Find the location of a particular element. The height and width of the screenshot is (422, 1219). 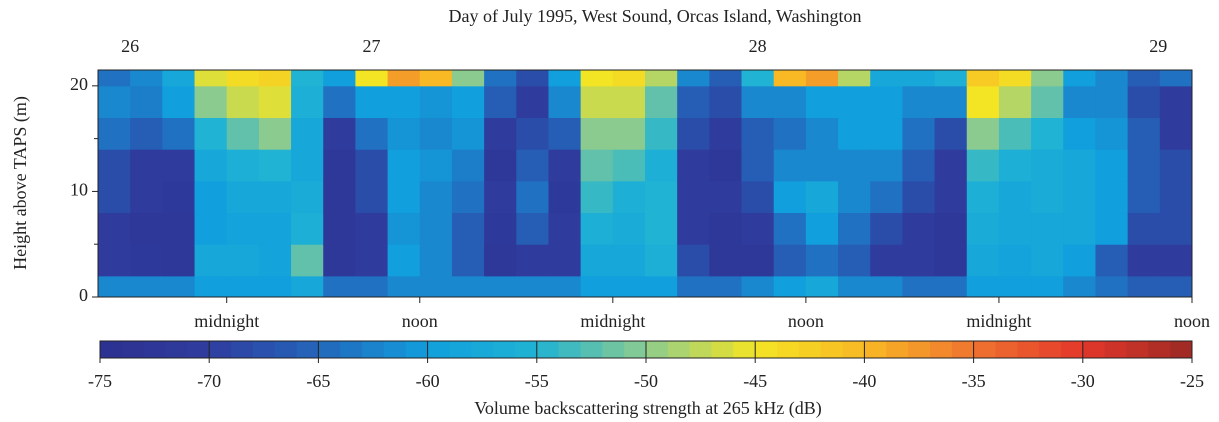

x-tick-label: noon is located at coordinates (806, 321).